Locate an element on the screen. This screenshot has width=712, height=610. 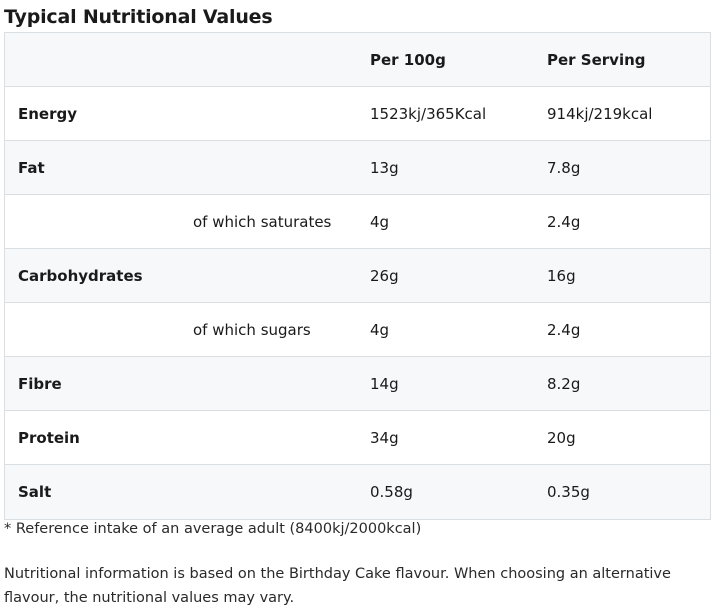
row-label: of which sugars is located at coordinates (252, 329).